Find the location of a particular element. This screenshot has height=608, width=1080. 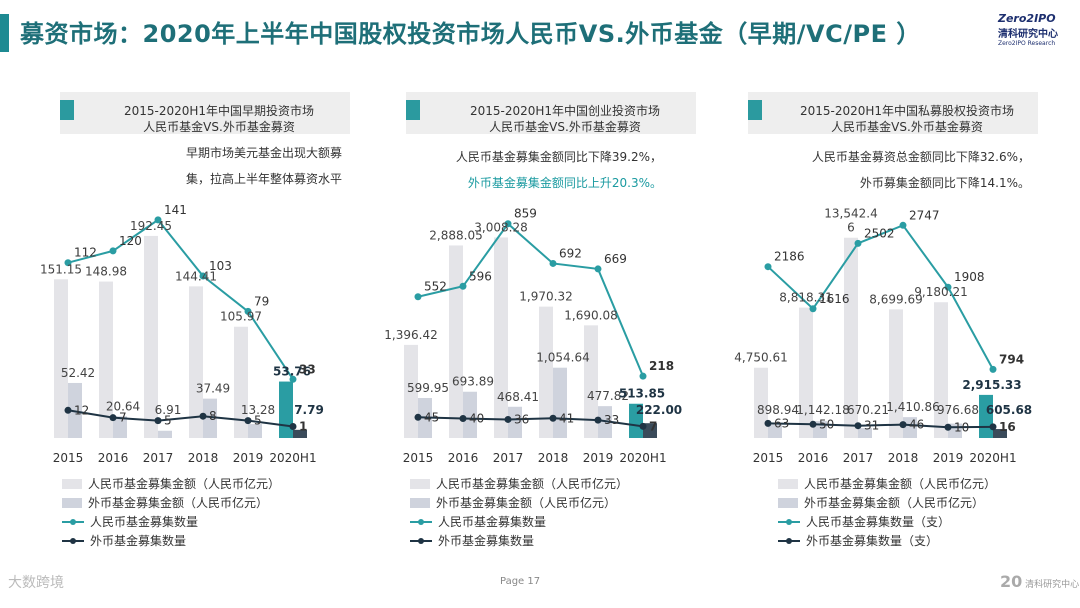

note-line: 集，拉高上半年整体募资水平 is located at coordinates (263, 179).